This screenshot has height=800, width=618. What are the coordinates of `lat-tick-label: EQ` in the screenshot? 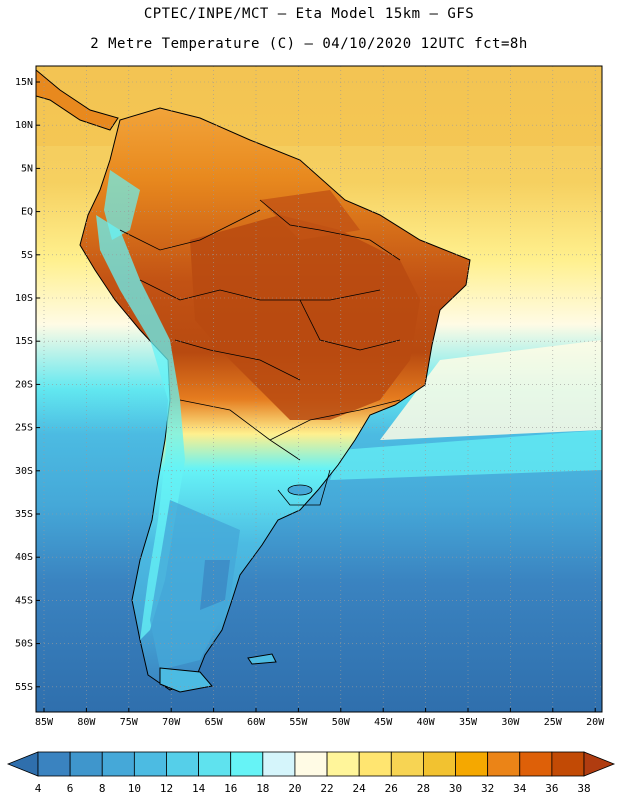 It's located at (27, 212).